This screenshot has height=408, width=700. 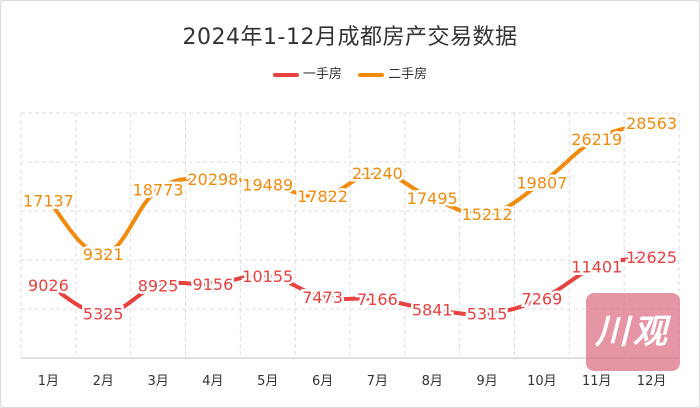 I want to click on data-label: 12625, so click(x=651, y=257).